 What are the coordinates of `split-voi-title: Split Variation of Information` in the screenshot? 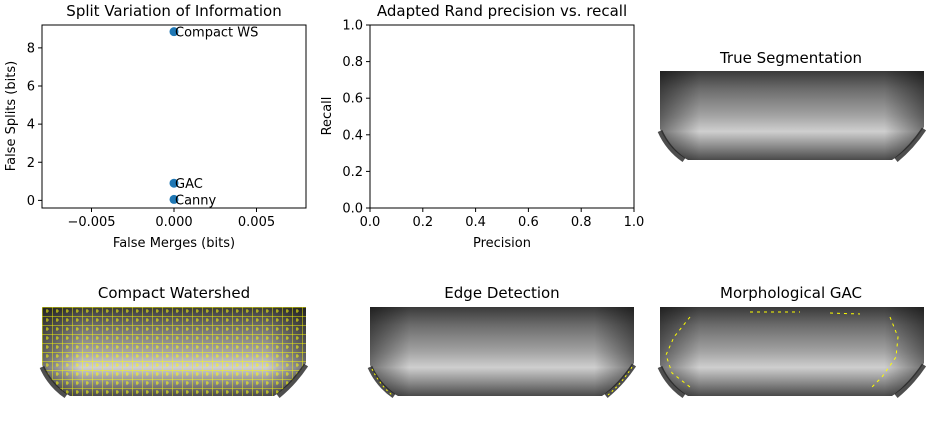 It's located at (173, 11).